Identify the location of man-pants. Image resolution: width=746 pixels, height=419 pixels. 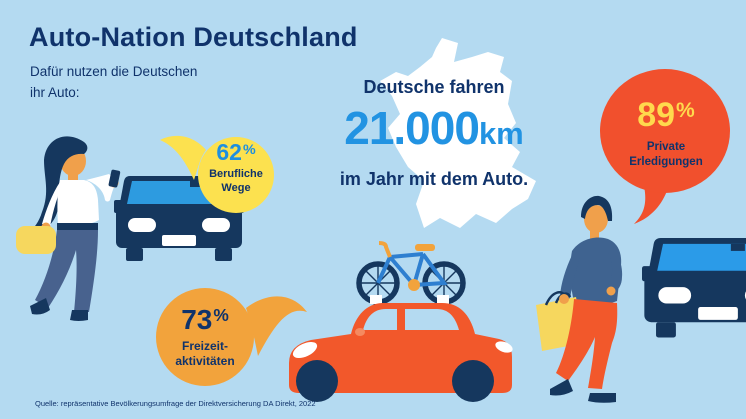
(587, 344).